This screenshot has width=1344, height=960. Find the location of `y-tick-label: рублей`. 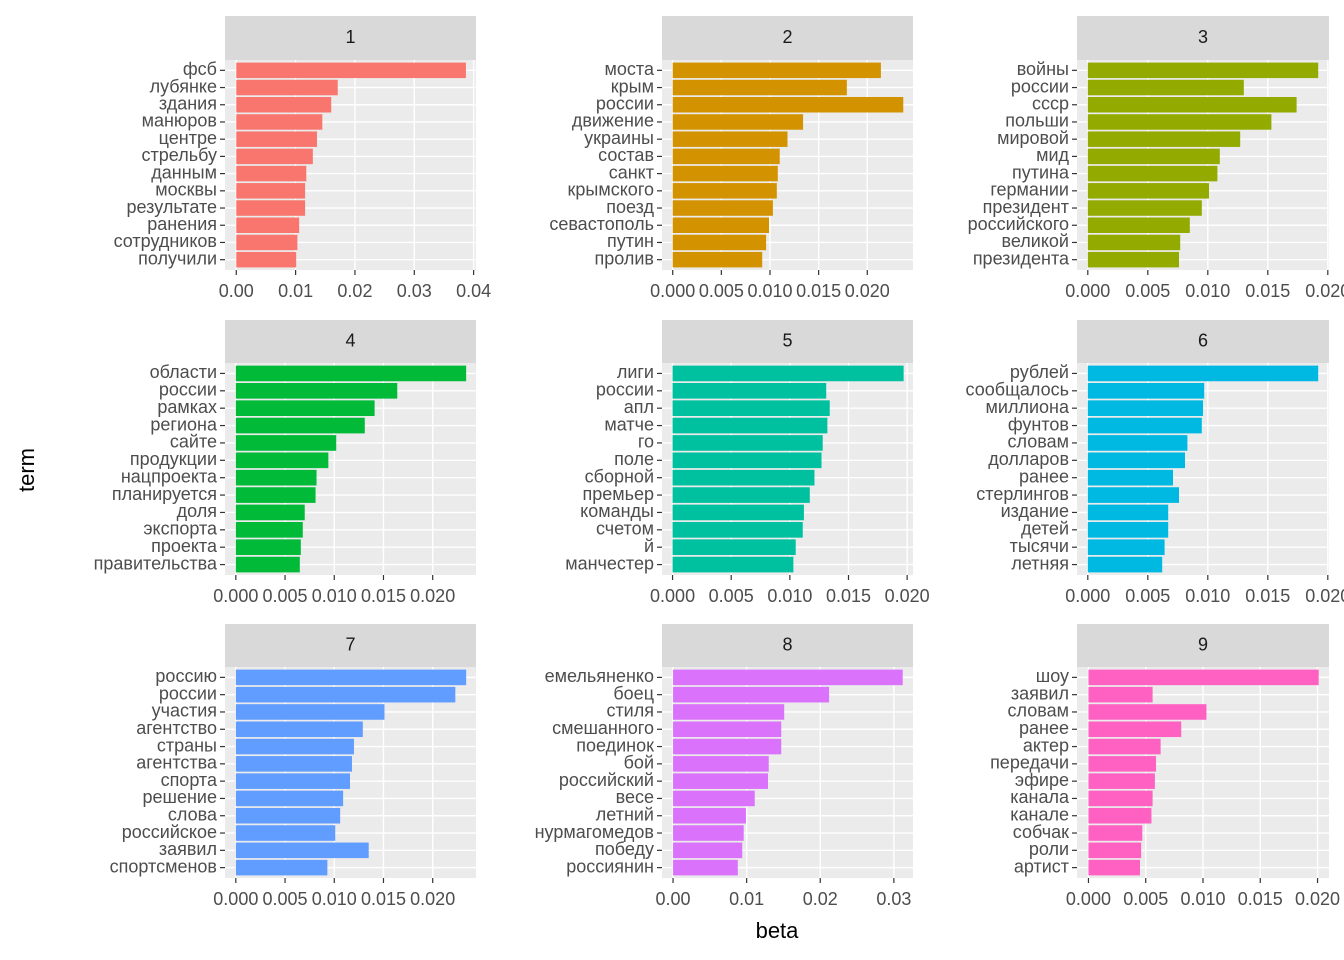

y-tick-label: рублей is located at coordinates (1039, 372).